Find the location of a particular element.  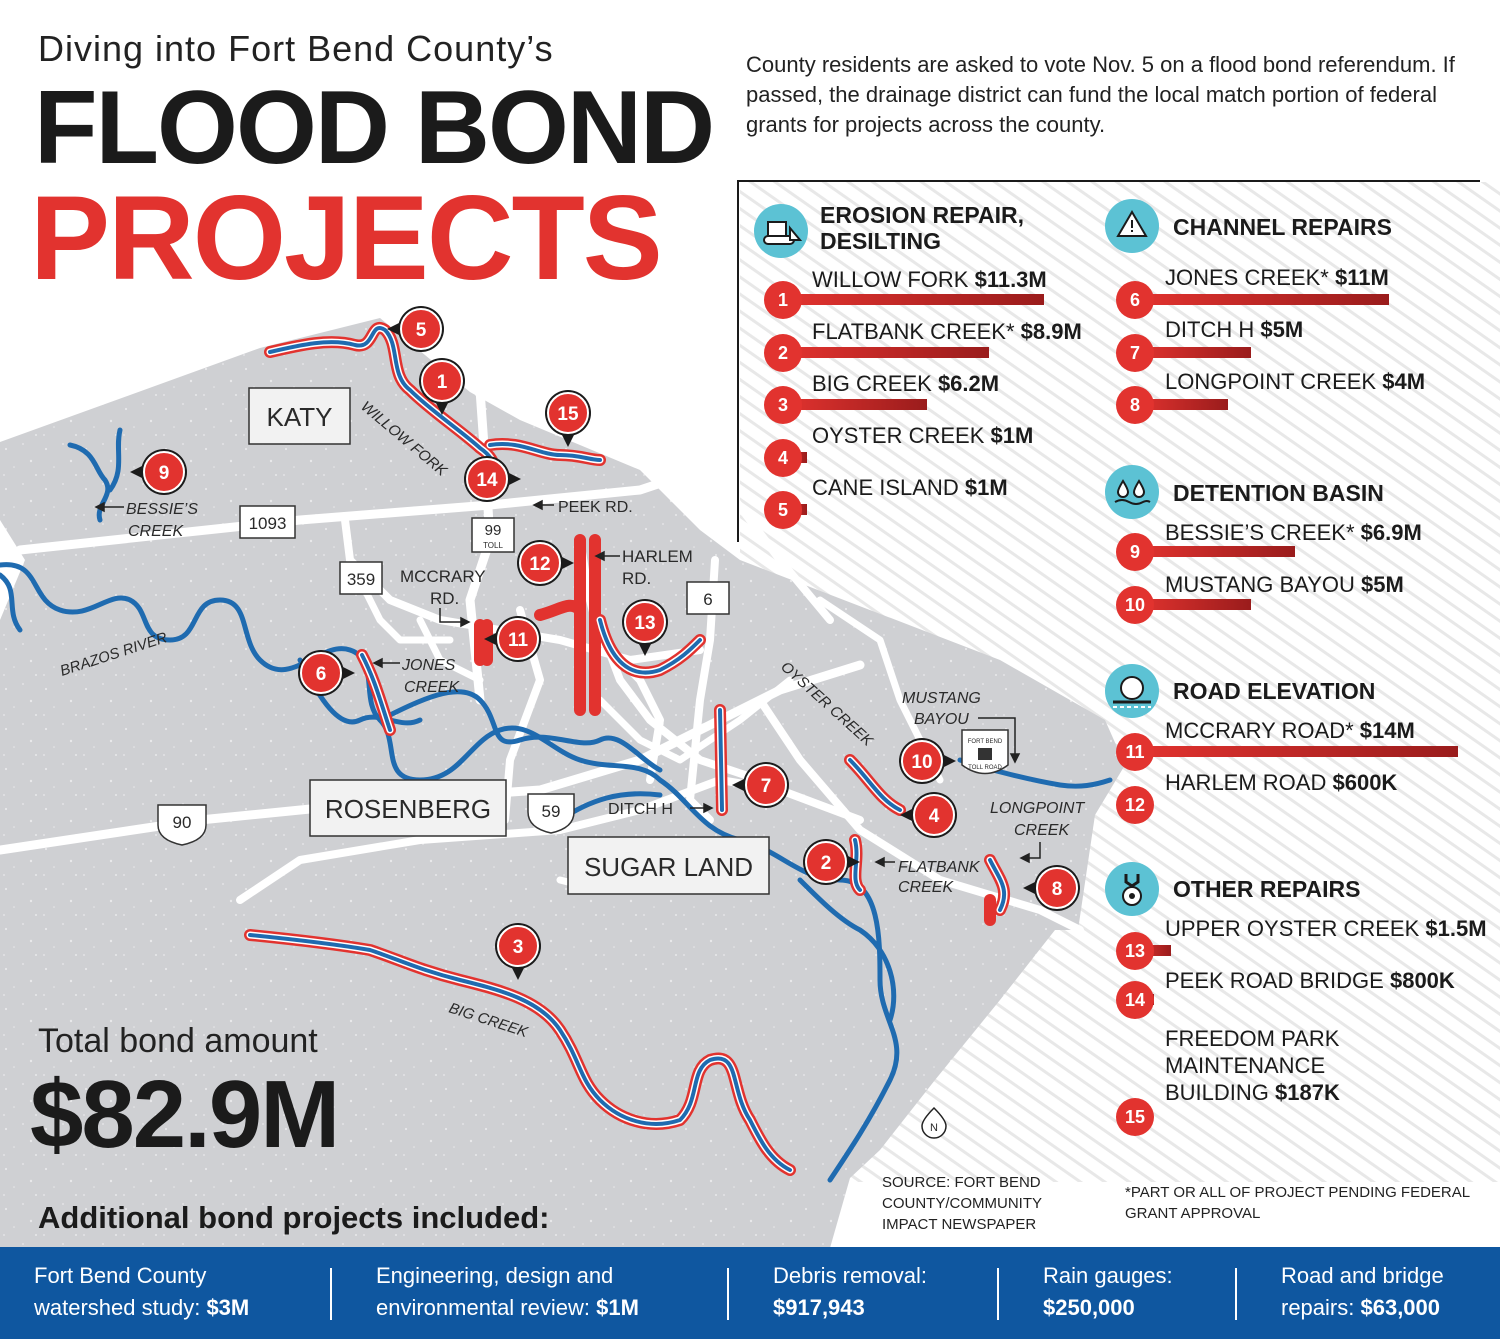

svg-text: 6 is located at coordinates (707, 599).